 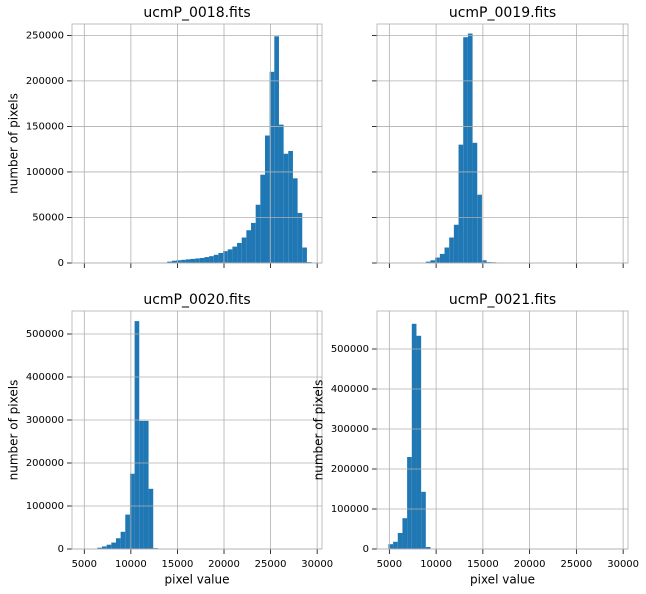 I want to click on y-tick-label: 50000, so click(x=48, y=217).